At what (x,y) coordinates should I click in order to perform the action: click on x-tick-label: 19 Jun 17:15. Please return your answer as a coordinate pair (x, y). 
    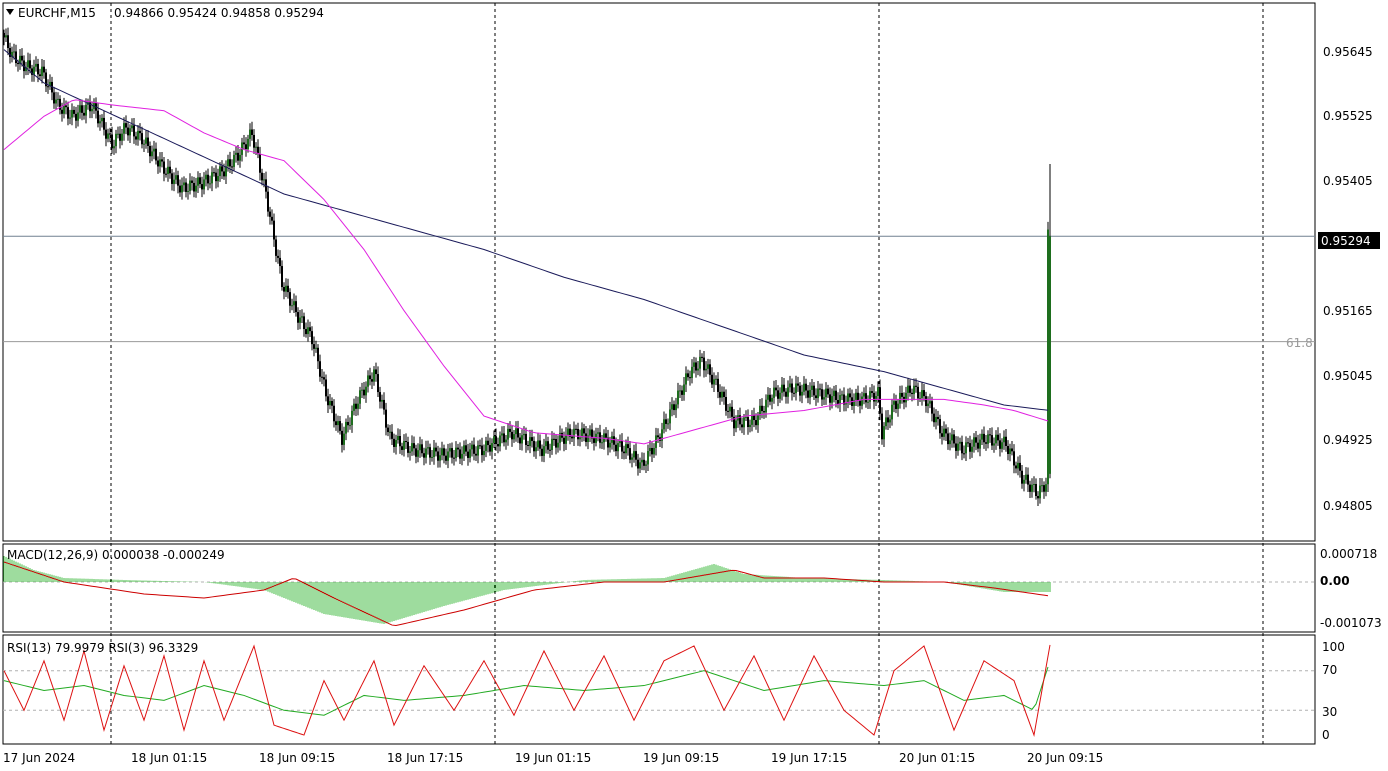
    Looking at the image, I should click on (809, 758).